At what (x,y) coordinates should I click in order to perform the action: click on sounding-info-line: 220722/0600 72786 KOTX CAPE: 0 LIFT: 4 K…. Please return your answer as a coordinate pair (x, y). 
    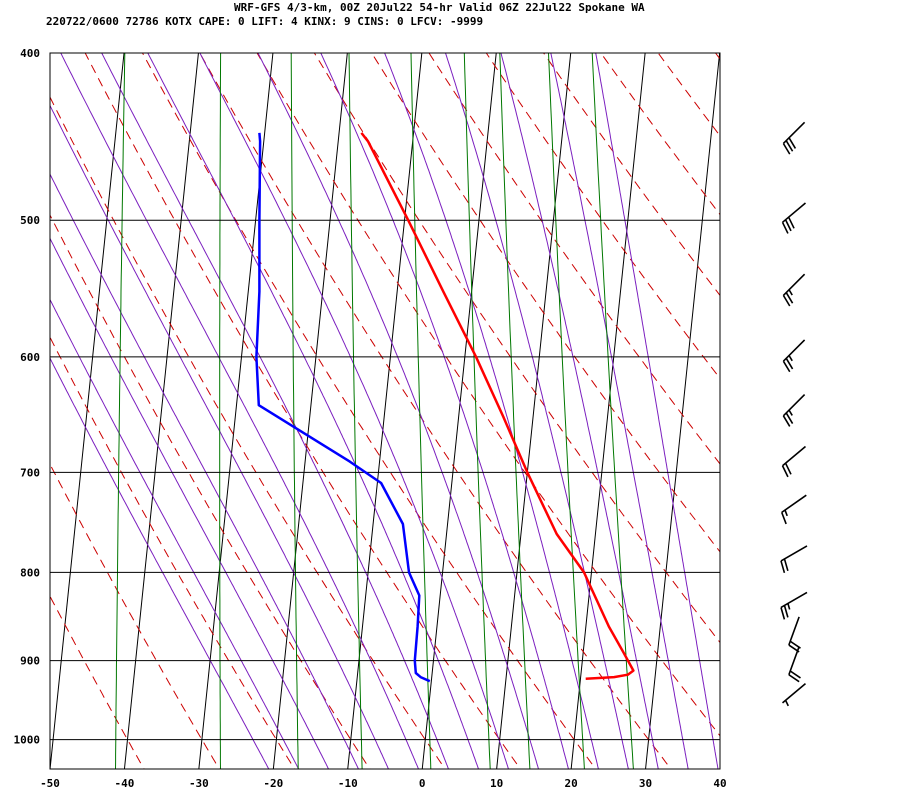
    Looking at the image, I should click on (264, 21).